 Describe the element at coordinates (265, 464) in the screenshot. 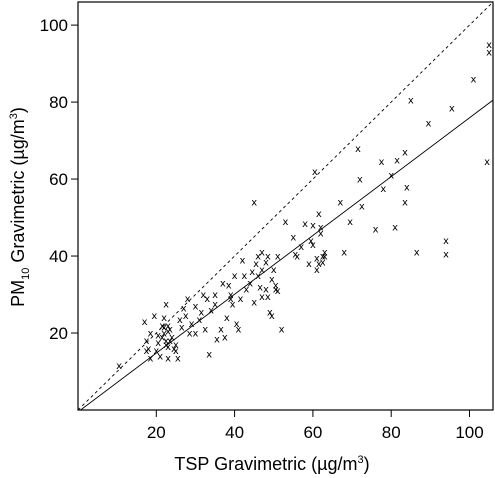

I see `x-axis-label-main: TSP Gravimetric (µg/m` at that location.